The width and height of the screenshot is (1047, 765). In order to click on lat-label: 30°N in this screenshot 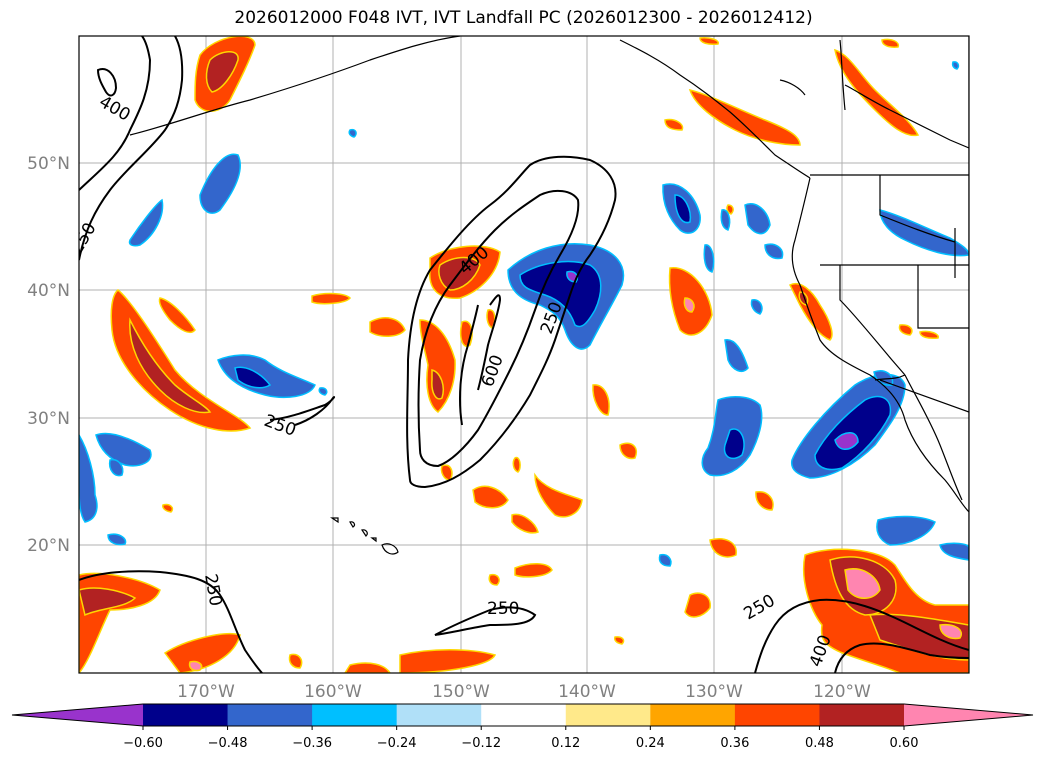, I will do `click(48, 419)`.